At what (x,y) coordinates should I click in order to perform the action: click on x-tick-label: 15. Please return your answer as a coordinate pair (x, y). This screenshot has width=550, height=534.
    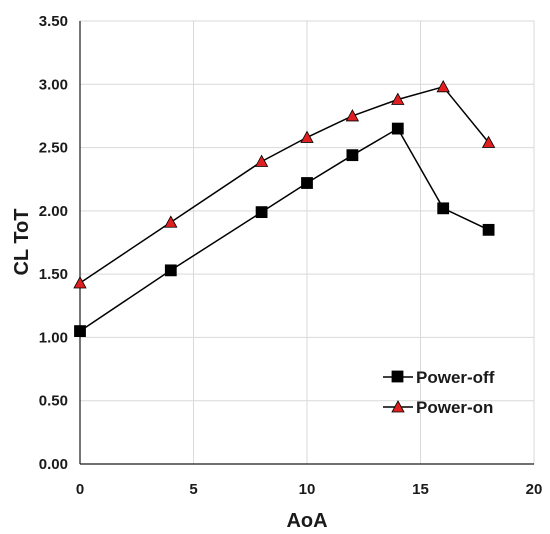
    Looking at the image, I should click on (420, 489).